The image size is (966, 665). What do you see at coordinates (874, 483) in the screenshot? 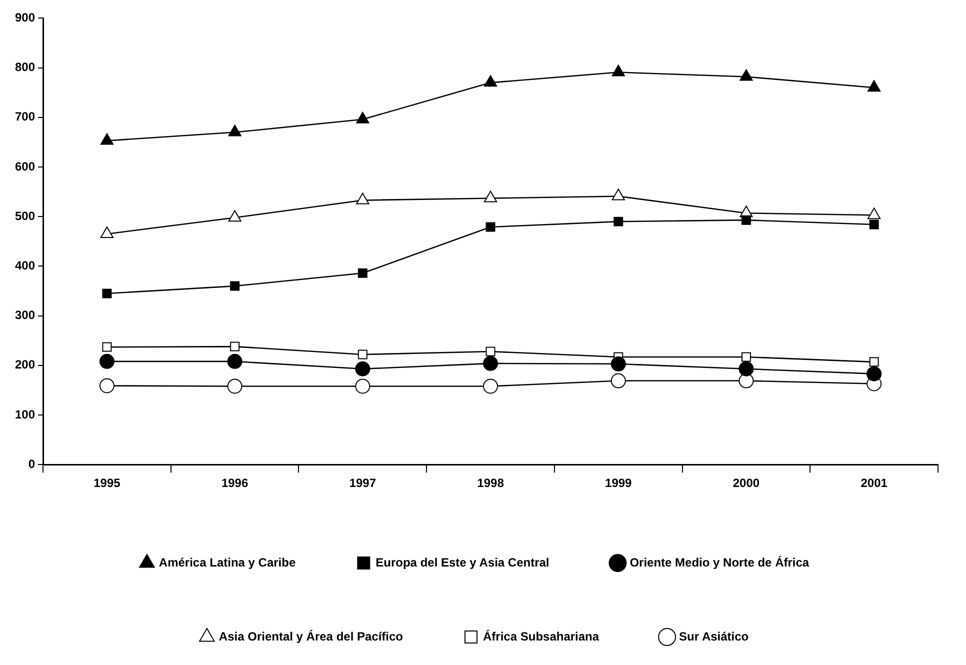
I see `x-tick-label: 2001` at bounding box center [874, 483].